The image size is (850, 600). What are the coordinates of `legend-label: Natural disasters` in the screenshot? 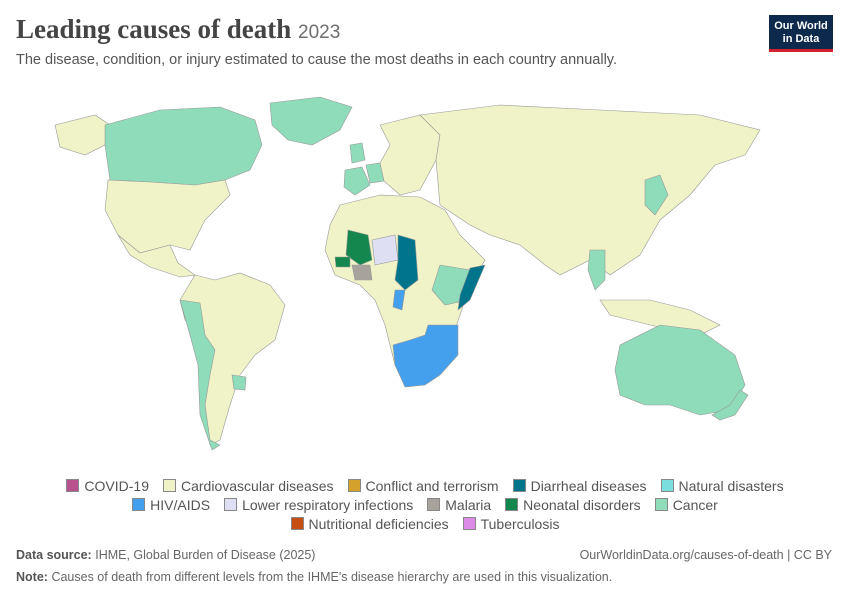 It's located at (731, 485).